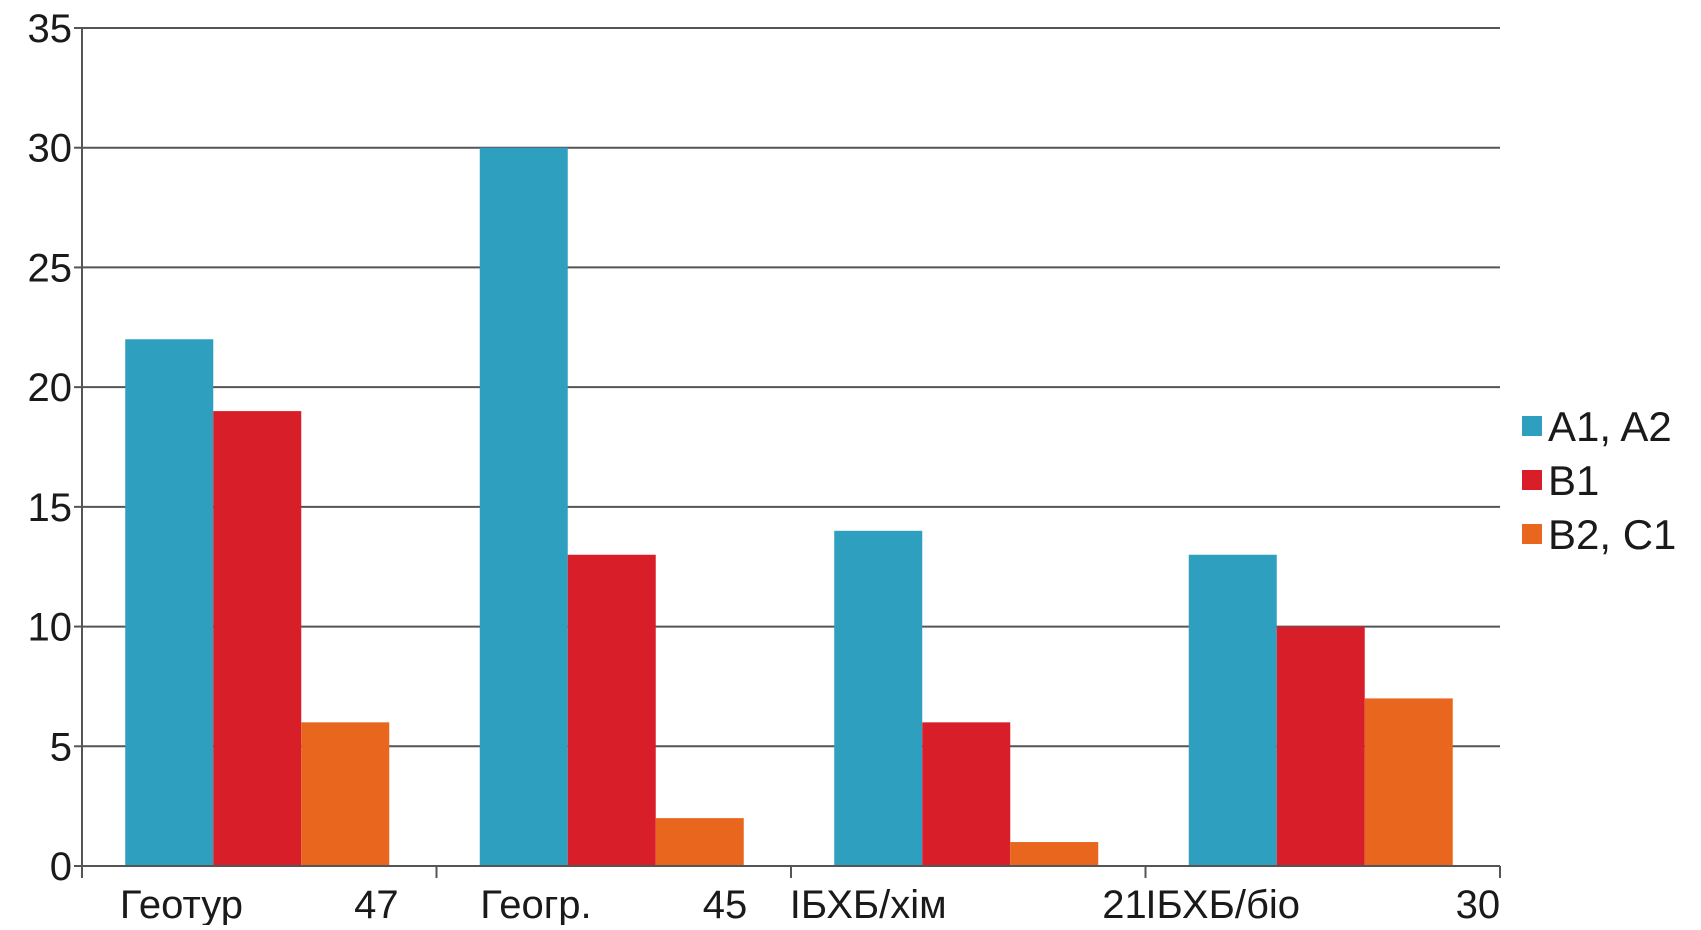 The width and height of the screenshot is (1701, 930). I want to click on x-category-label: Геотур 47, so click(259, 904).